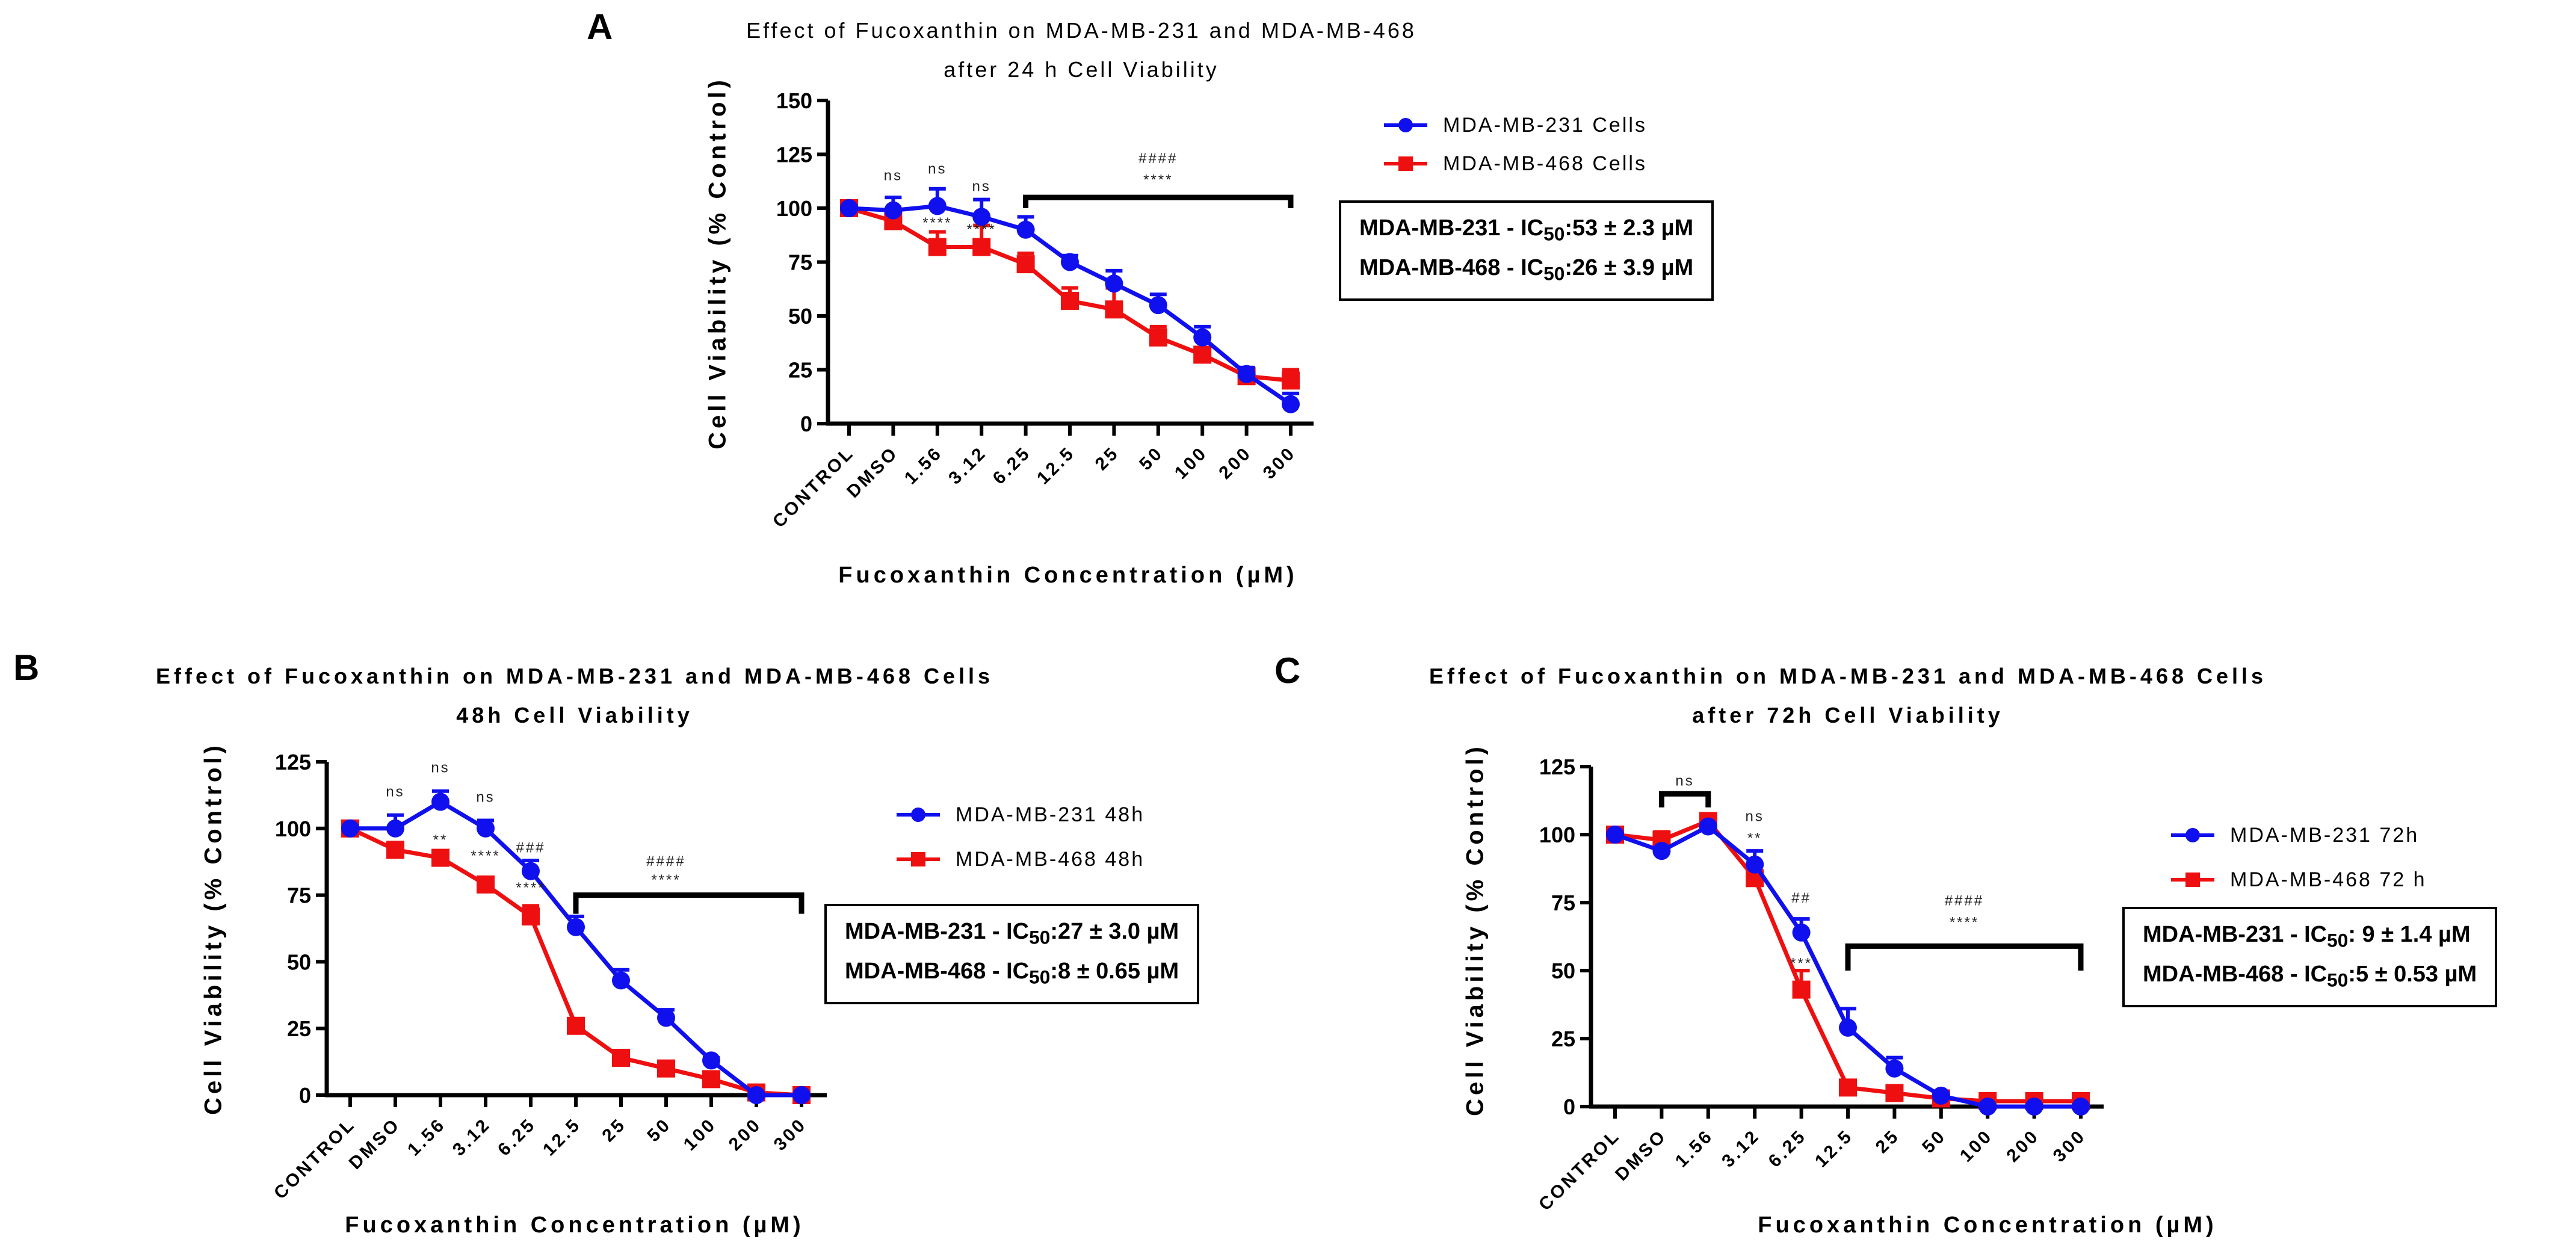  What do you see at coordinates (700, 1134) in the screenshot?
I see `x-tick-label: 100` at bounding box center [700, 1134].